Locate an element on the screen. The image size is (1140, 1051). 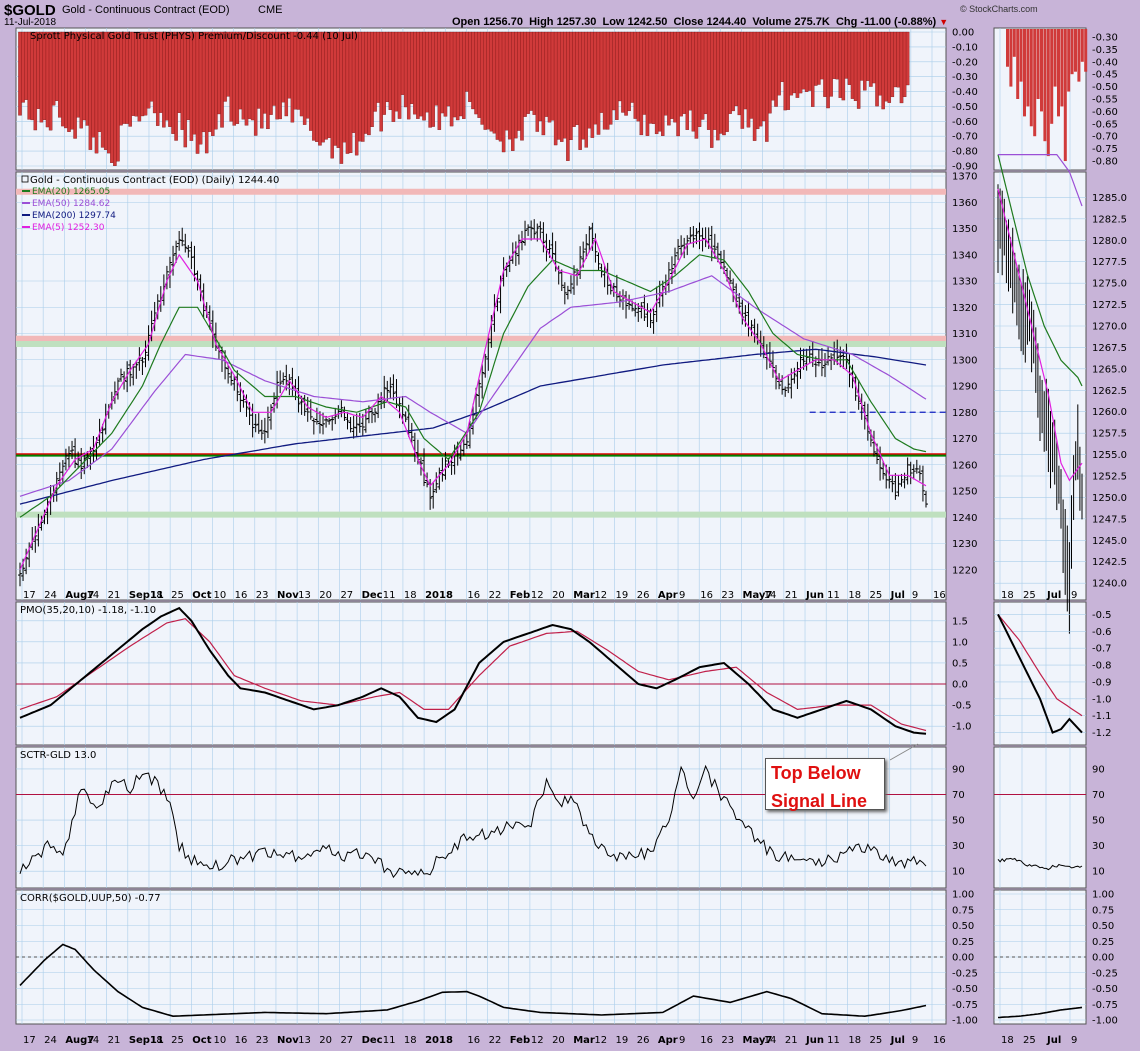
corr-zoom-tick-2: 0.50 is located at coordinates (1103, 926).